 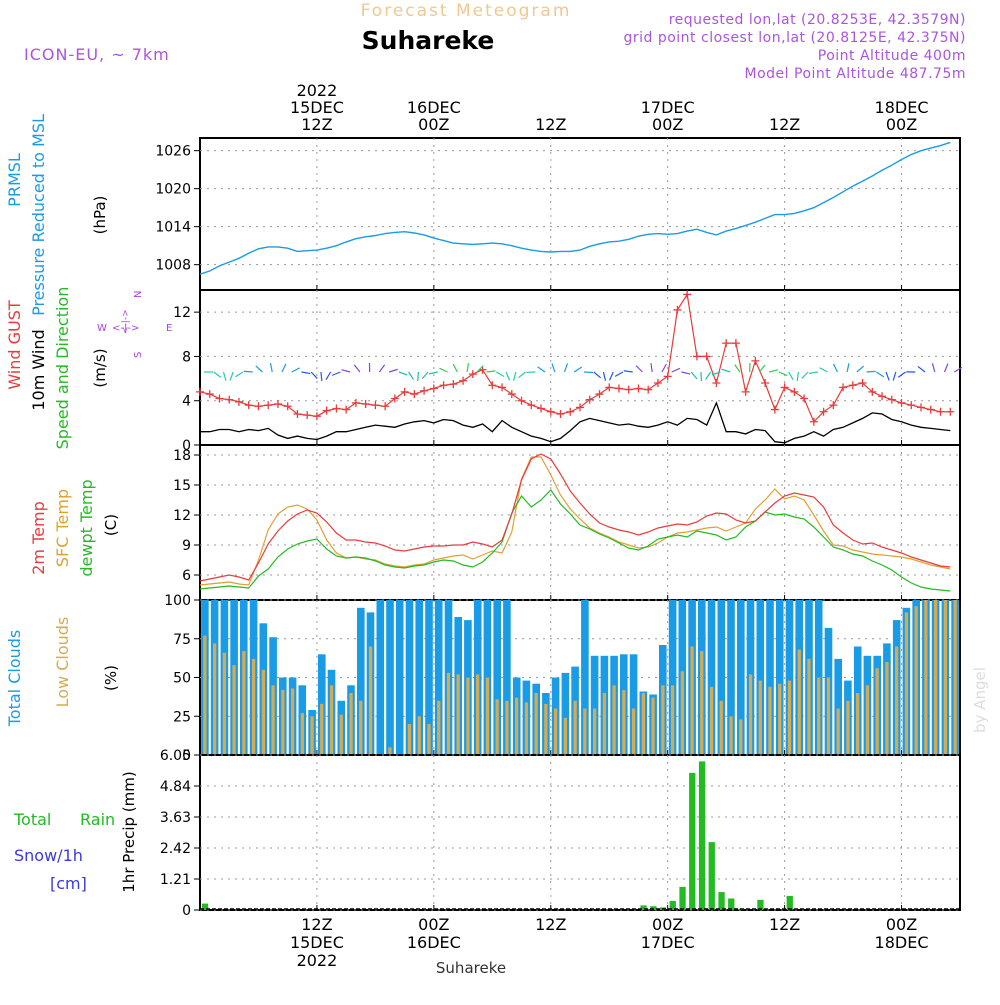 What do you see at coordinates (182, 679) in the screenshot?
I see `y-tick-label: 50` at bounding box center [182, 679].